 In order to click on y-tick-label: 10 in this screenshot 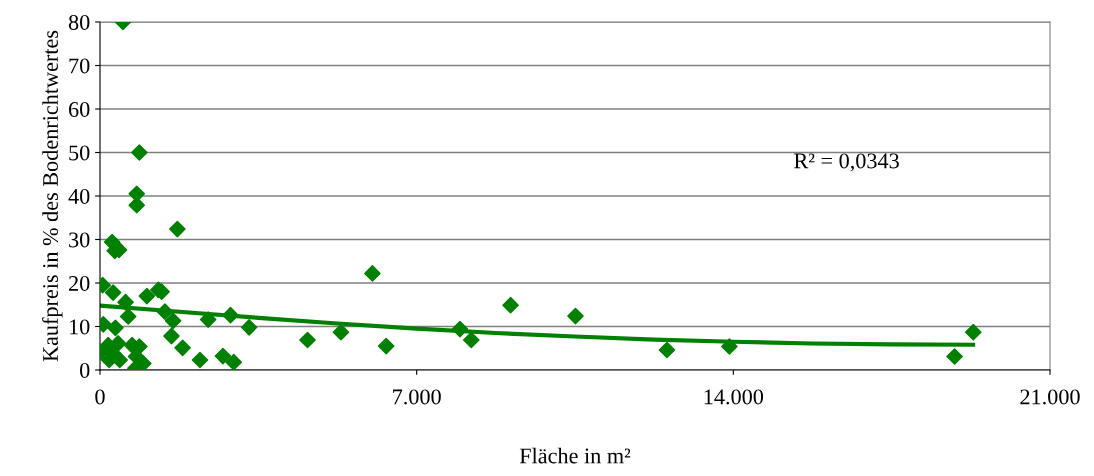, I will do `click(80, 327)`.